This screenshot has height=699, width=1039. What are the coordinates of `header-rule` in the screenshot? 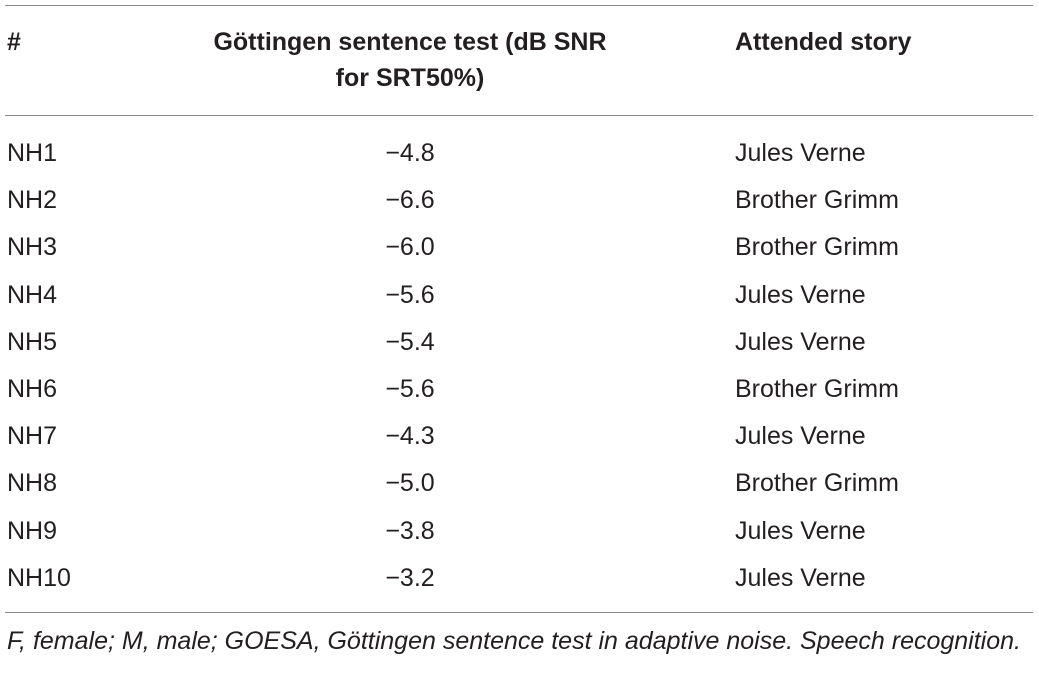 It's located at (519, 115).